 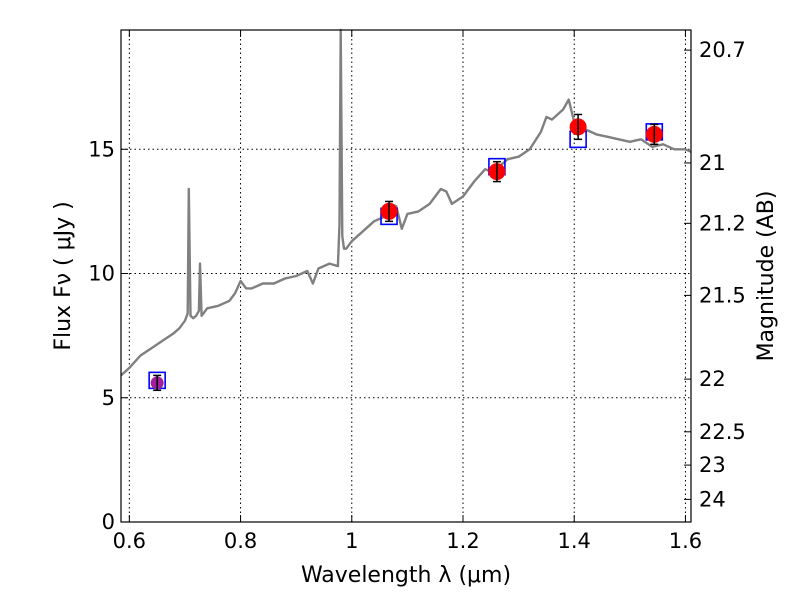 I want to click on x-tick-label: 1, so click(x=351, y=541).